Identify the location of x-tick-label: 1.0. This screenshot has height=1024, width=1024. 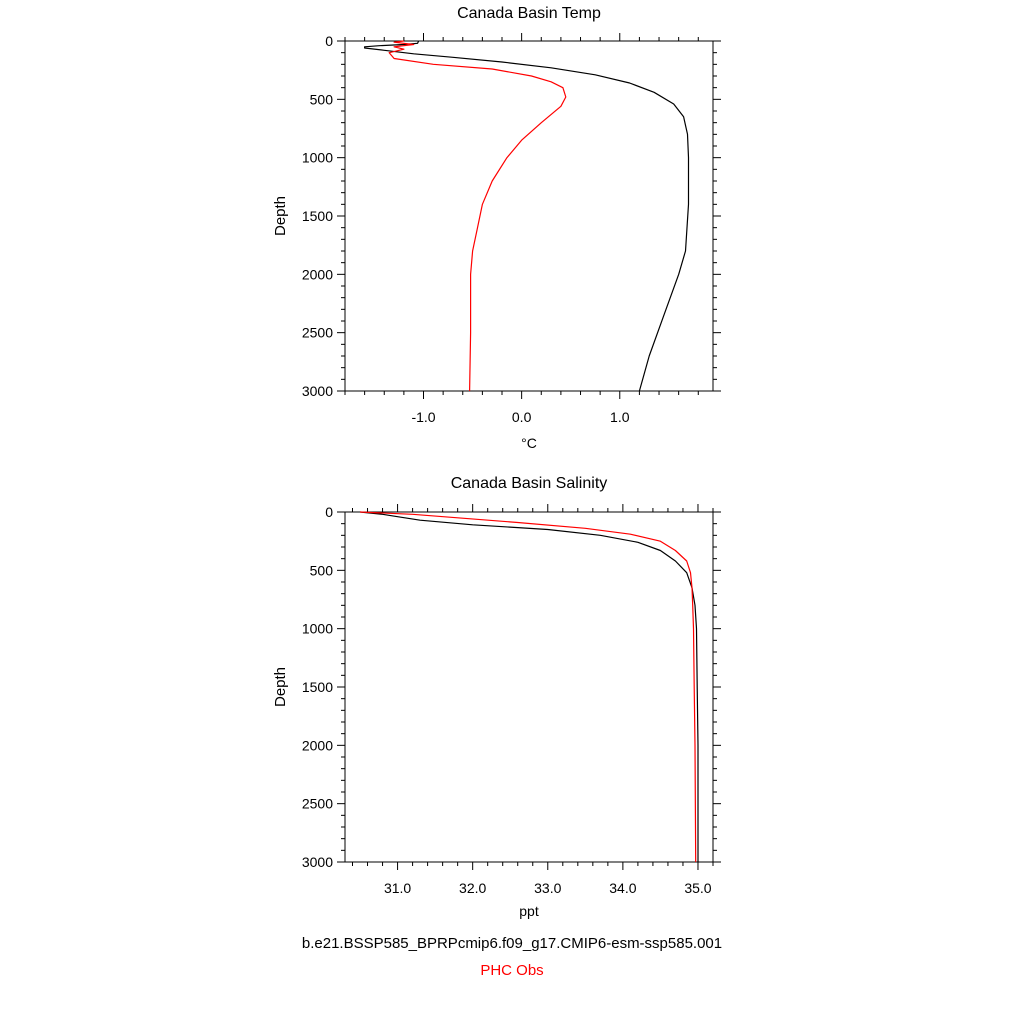
(620, 417).